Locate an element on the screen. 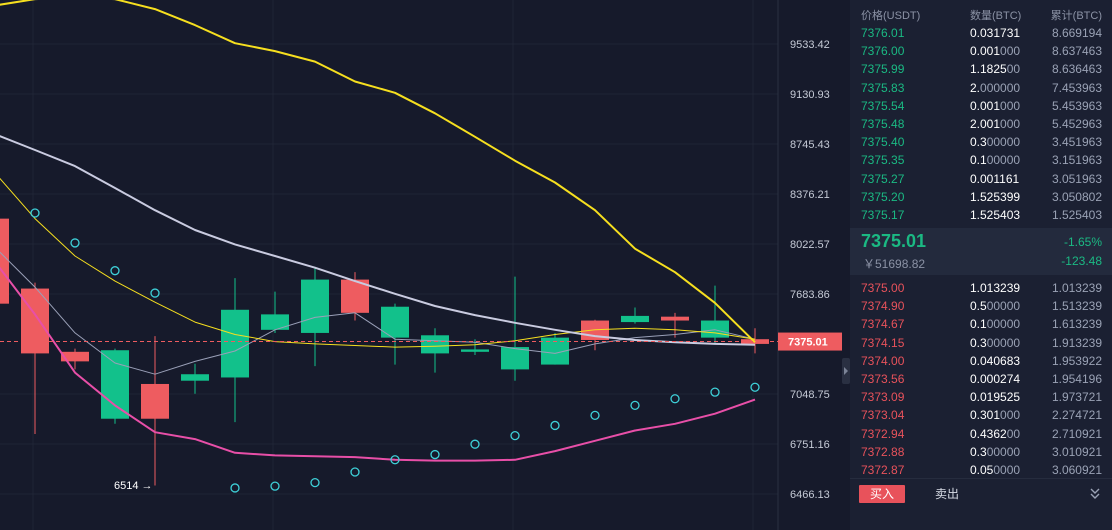 The height and width of the screenshot is (530, 1112). ask-row: 7375.17 1.525403 1.525403 is located at coordinates (981, 215).